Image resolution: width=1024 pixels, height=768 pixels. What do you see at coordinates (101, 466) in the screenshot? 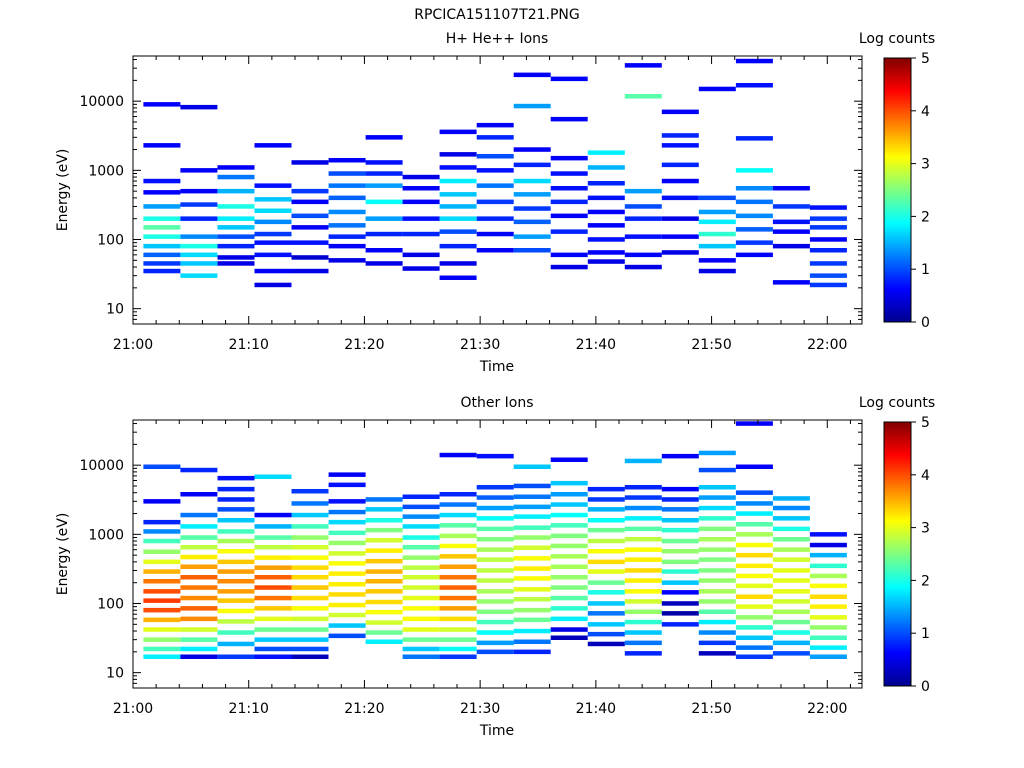
I see `y-tick-label: 10000` at bounding box center [101, 466].